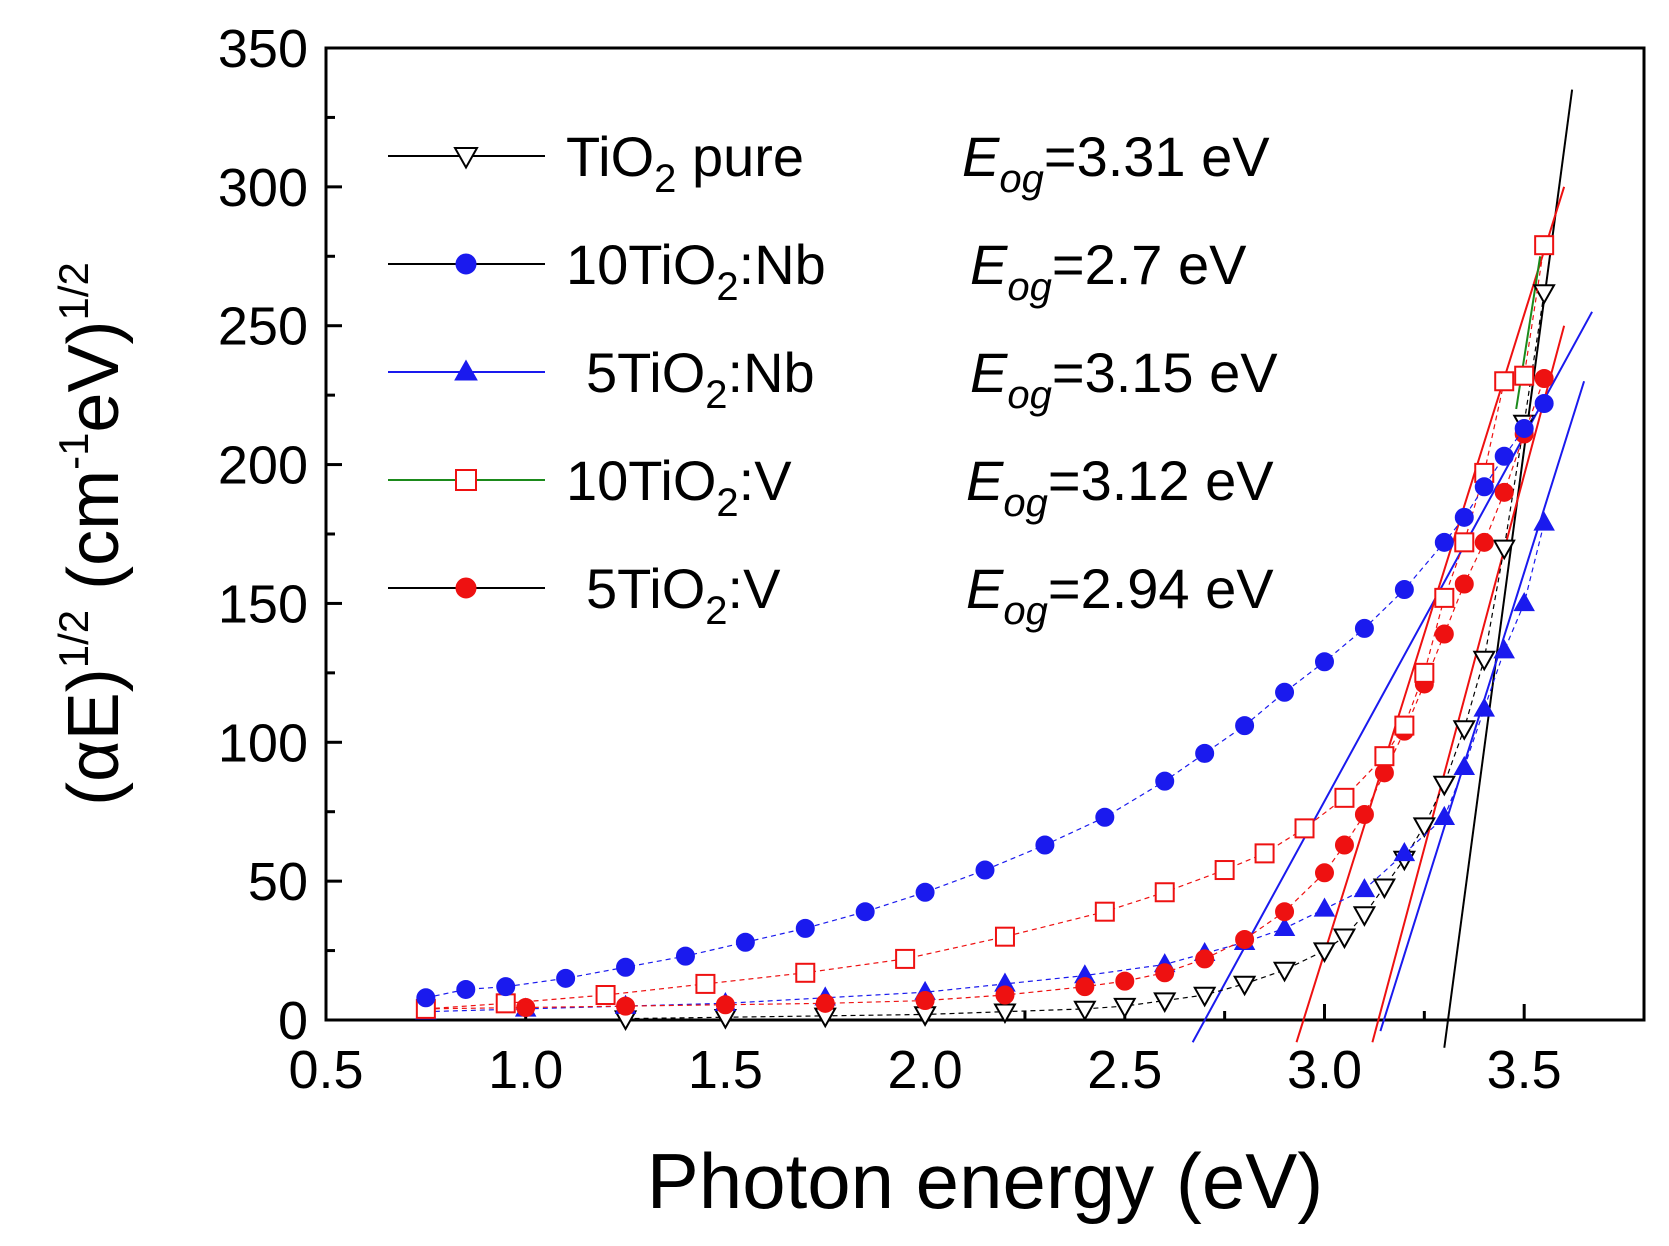 This screenshot has height=1246, width=1669. I want to click on y-axis-prefix: (αE), so click(94, 737).